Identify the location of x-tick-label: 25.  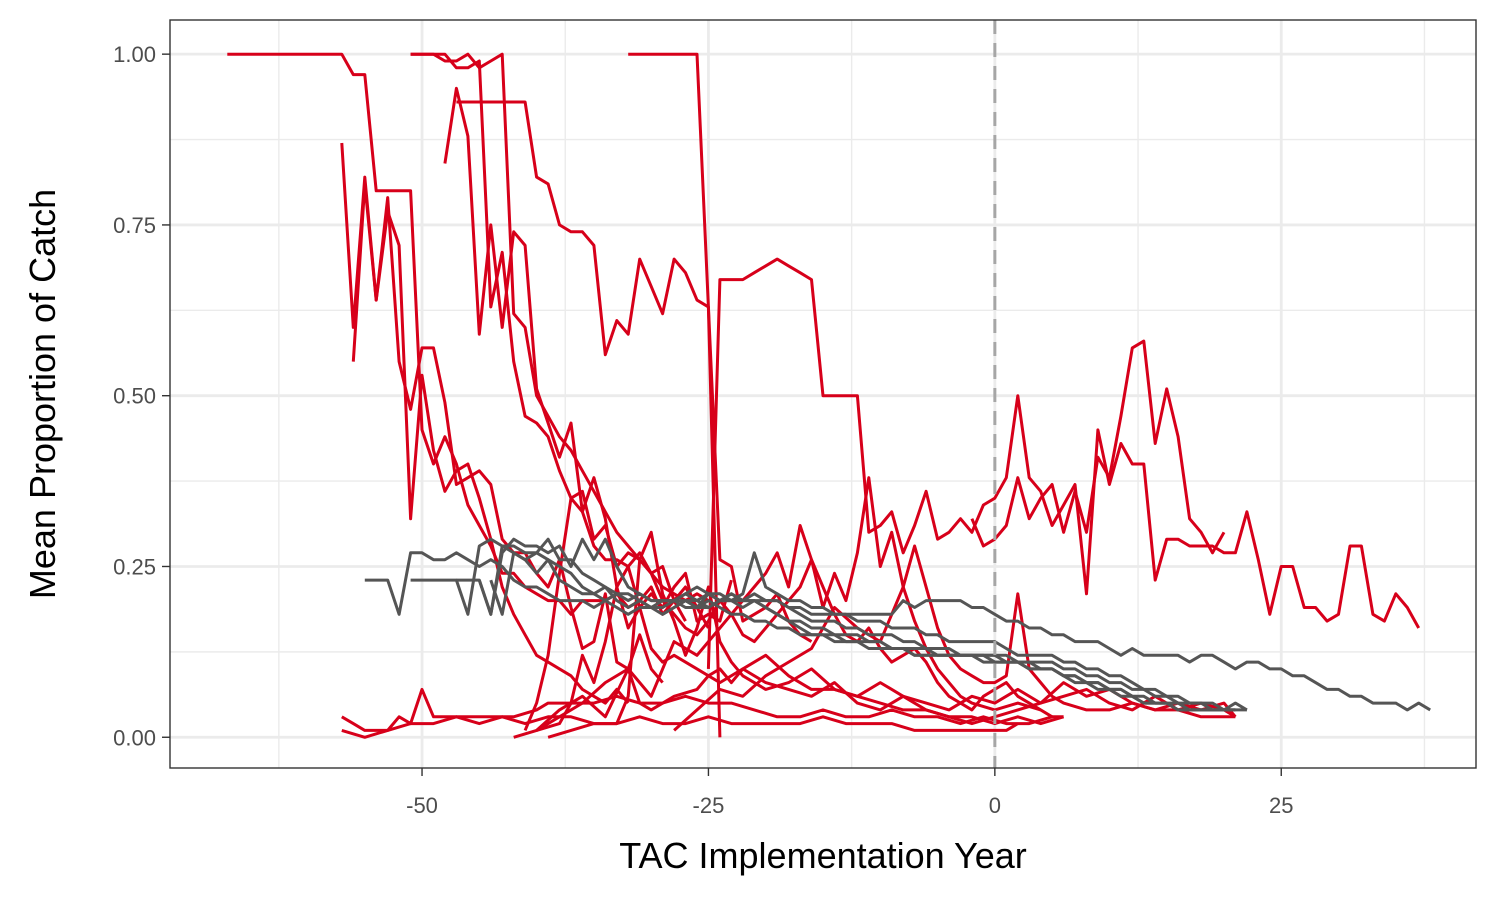
(1281, 805).